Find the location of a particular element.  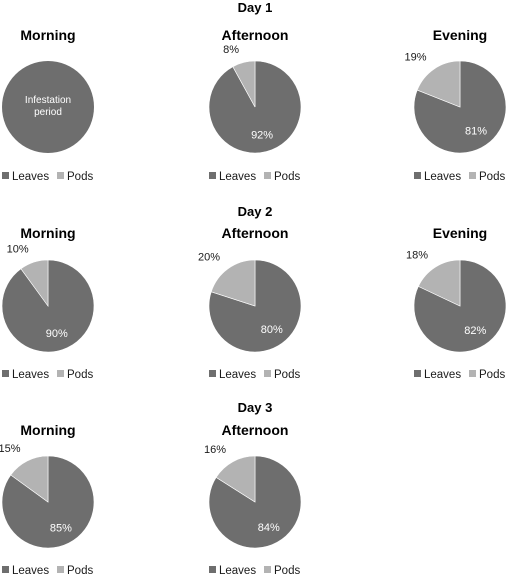

slice-label: 85% is located at coordinates (61, 528).